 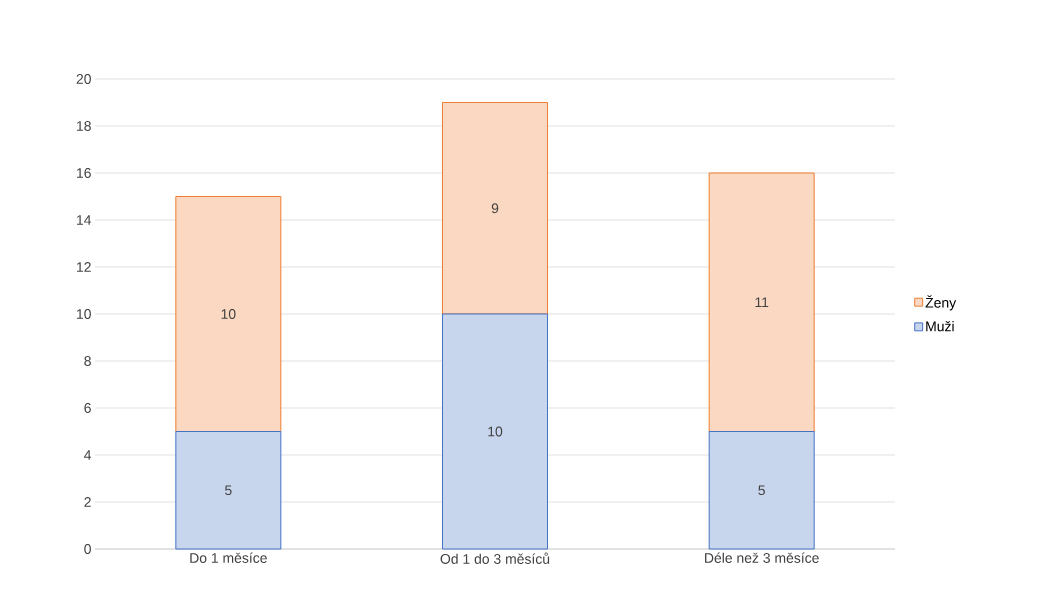 I want to click on x-tick-label: Od 1 do 3 měsíců, so click(x=495, y=558).